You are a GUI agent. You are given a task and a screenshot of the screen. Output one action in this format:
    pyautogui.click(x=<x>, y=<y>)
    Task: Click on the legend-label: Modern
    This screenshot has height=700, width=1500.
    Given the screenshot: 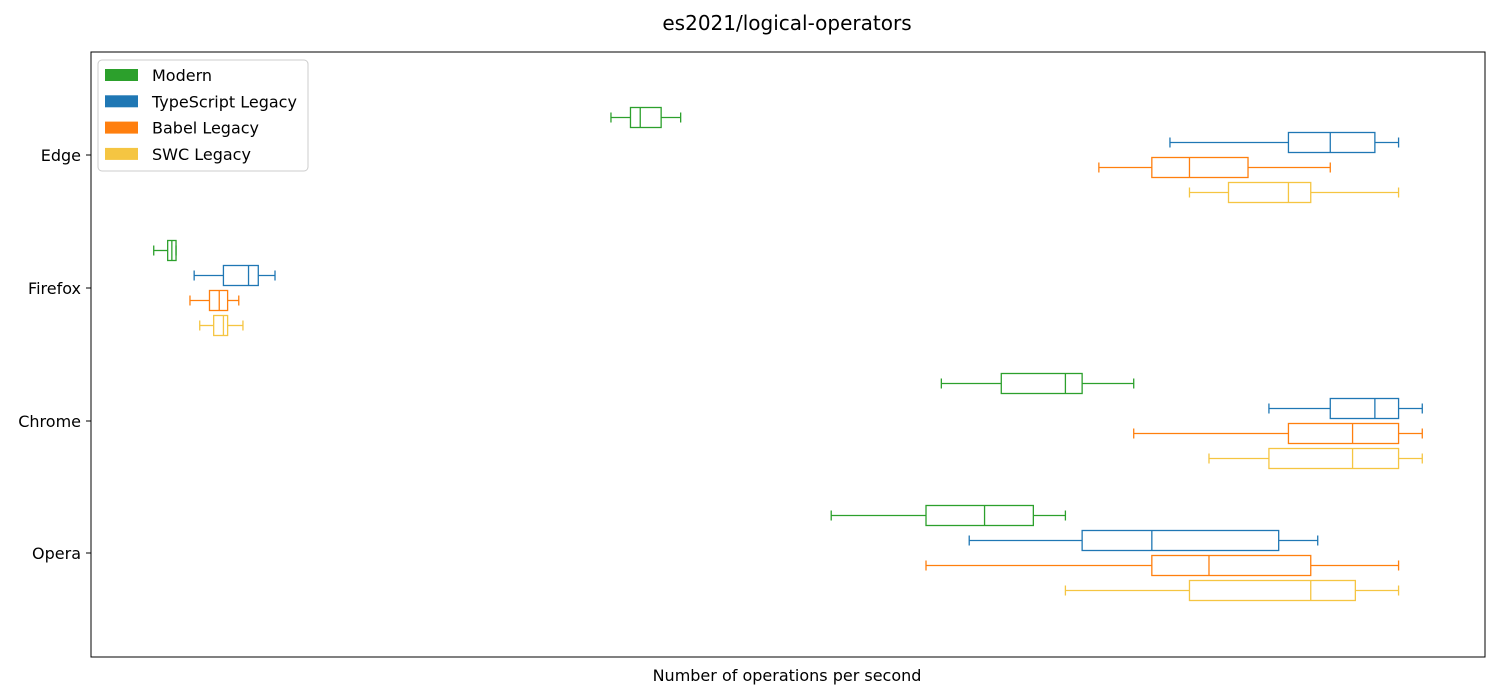 What is the action you would take?
    pyautogui.click(x=182, y=75)
    